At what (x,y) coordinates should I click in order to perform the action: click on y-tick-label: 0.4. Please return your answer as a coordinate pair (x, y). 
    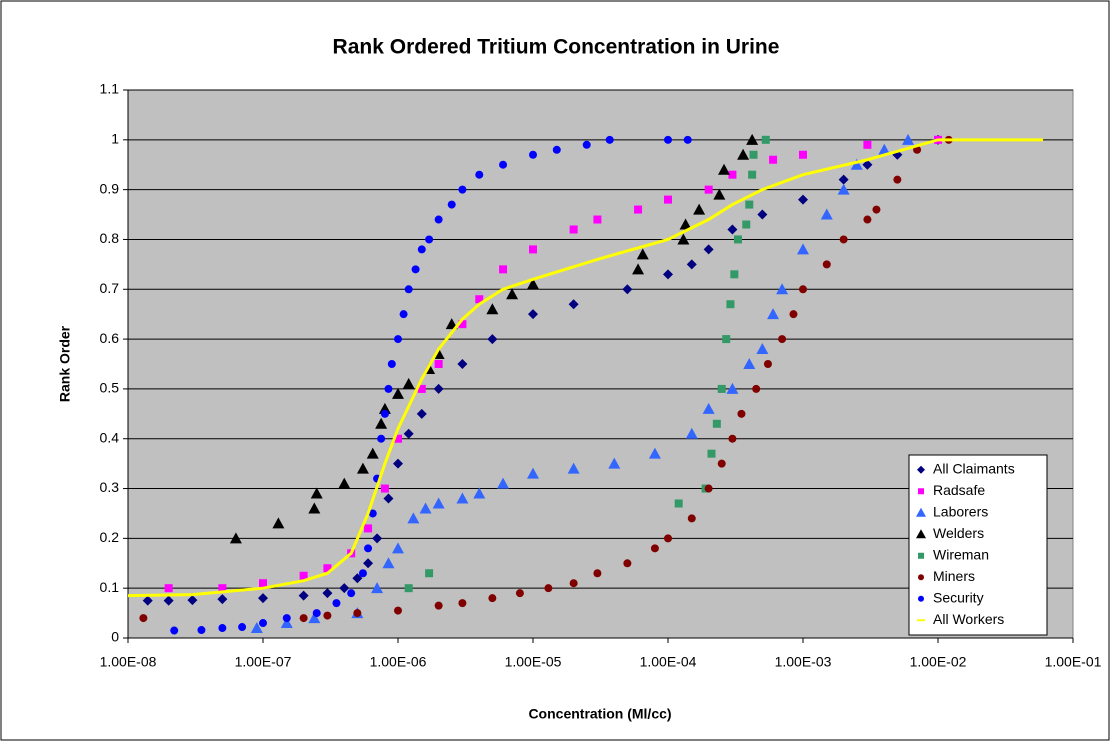
    Looking at the image, I should click on (110, 437).